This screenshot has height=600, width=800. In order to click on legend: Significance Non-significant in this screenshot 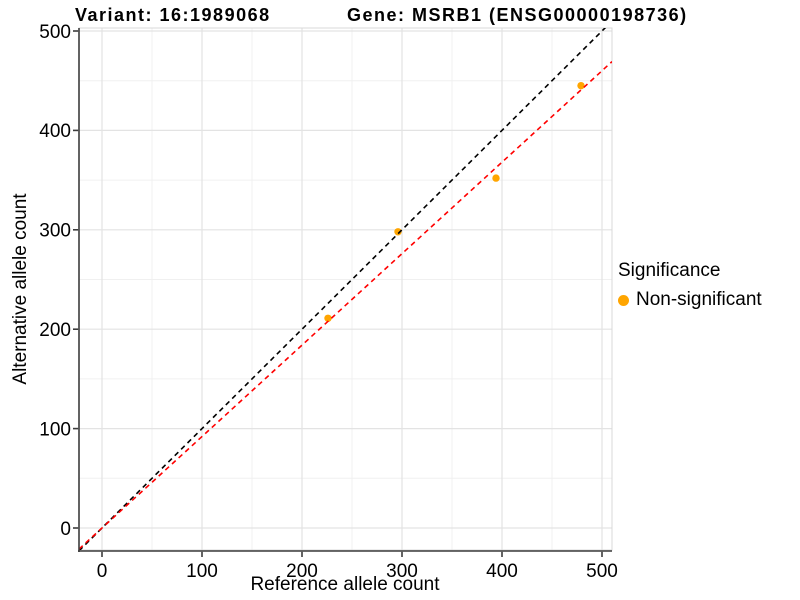, I will do `click(690, 285)`.